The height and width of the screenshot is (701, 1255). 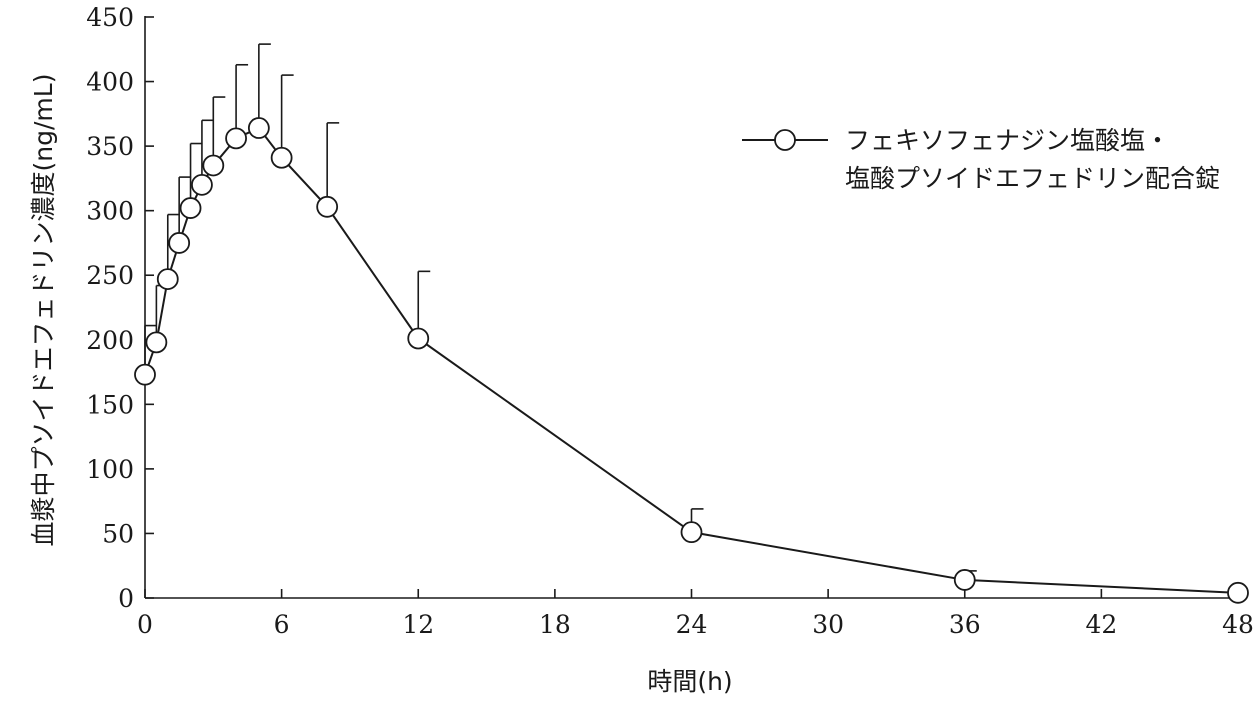 I want to click on legend-label-line-0: フェキソフェナジン塩酸塩・, so click(x=1007, y=140).